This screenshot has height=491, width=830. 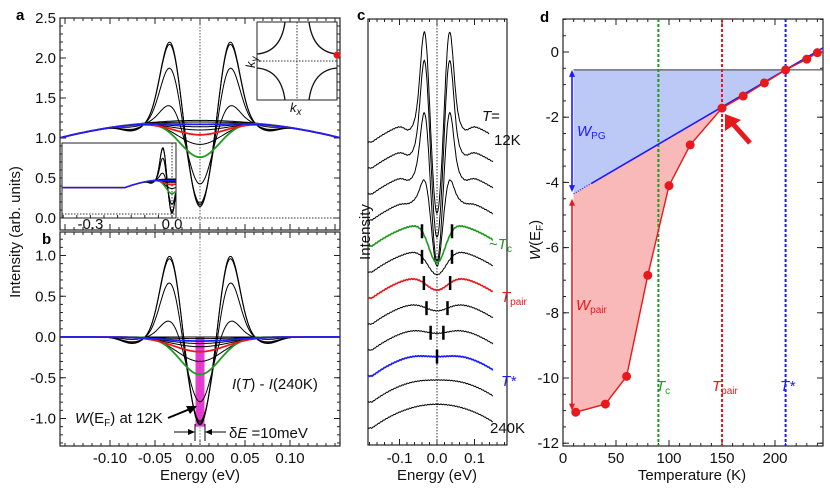 I want to click on d-y-tick-label: -12, so click(x=548, y=443).